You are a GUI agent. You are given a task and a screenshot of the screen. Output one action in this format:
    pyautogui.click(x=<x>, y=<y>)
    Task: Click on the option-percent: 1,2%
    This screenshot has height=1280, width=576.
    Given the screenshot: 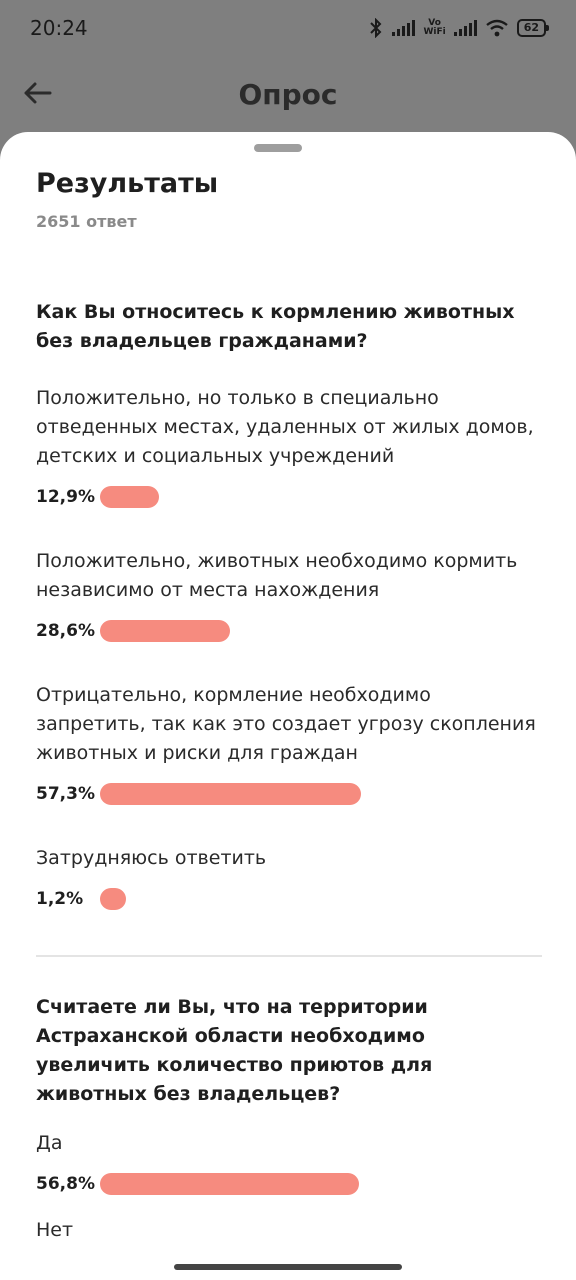 What is the action you would take?
    pyautogui.click(x=60, y=899)
    